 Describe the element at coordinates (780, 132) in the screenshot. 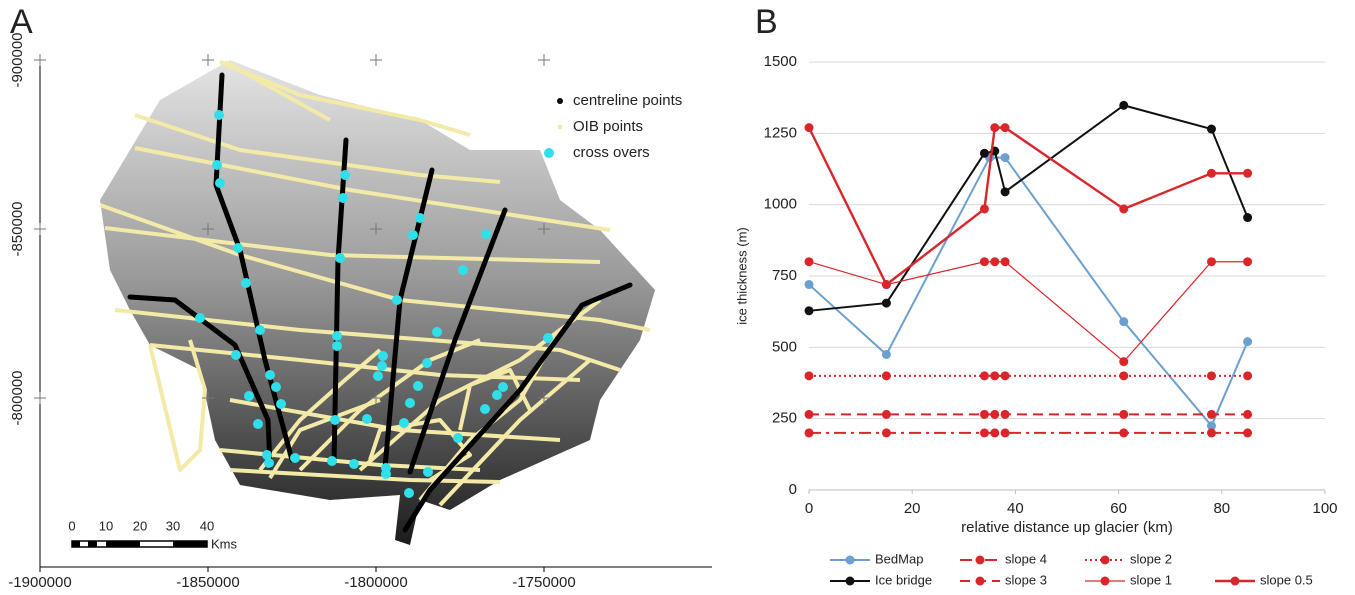

I see `y-tick-label: 1250` at that location.